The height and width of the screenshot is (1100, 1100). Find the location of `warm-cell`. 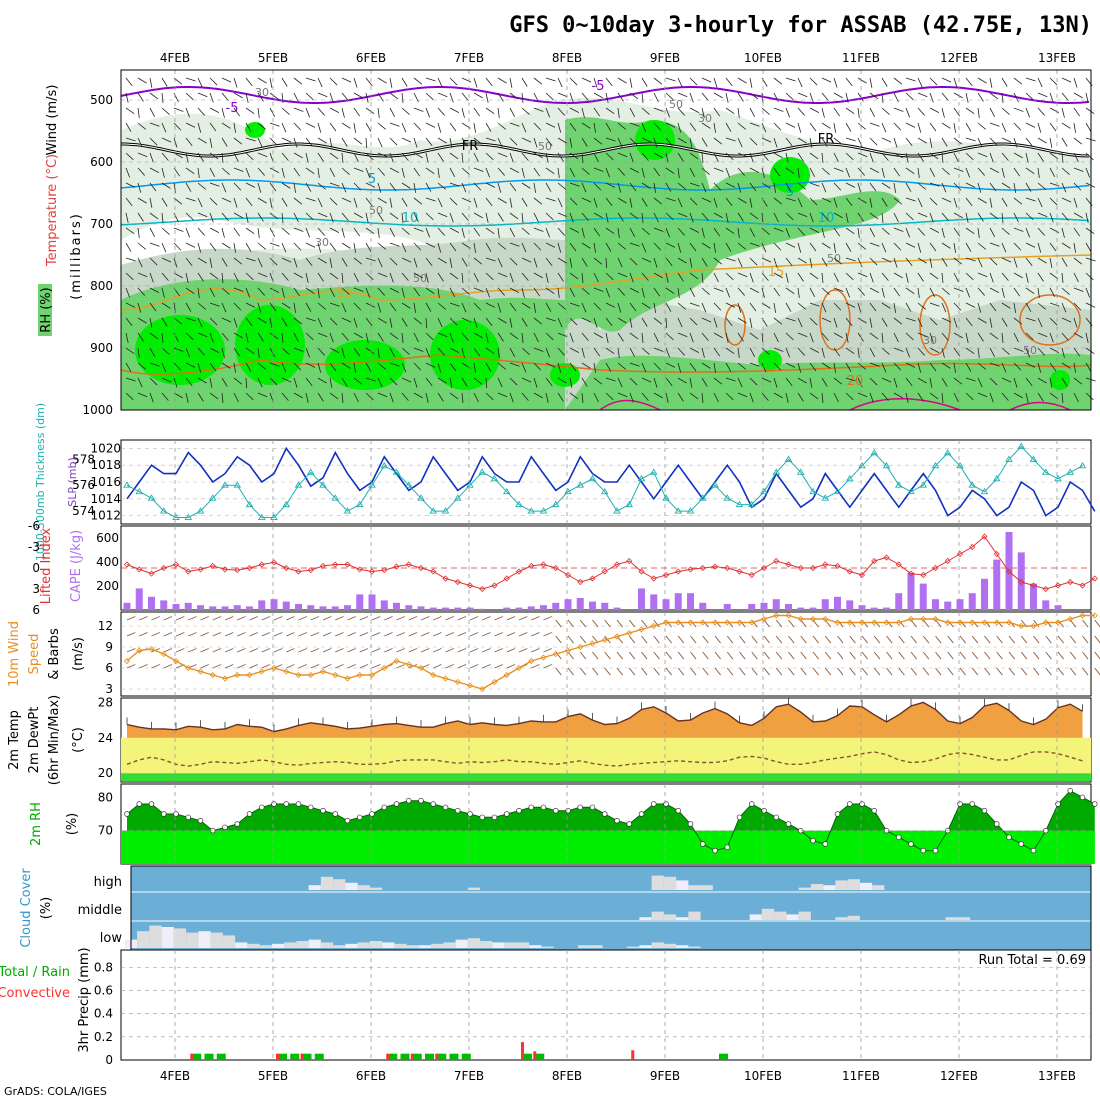

warm-cell is located at coordinates (735, 325).